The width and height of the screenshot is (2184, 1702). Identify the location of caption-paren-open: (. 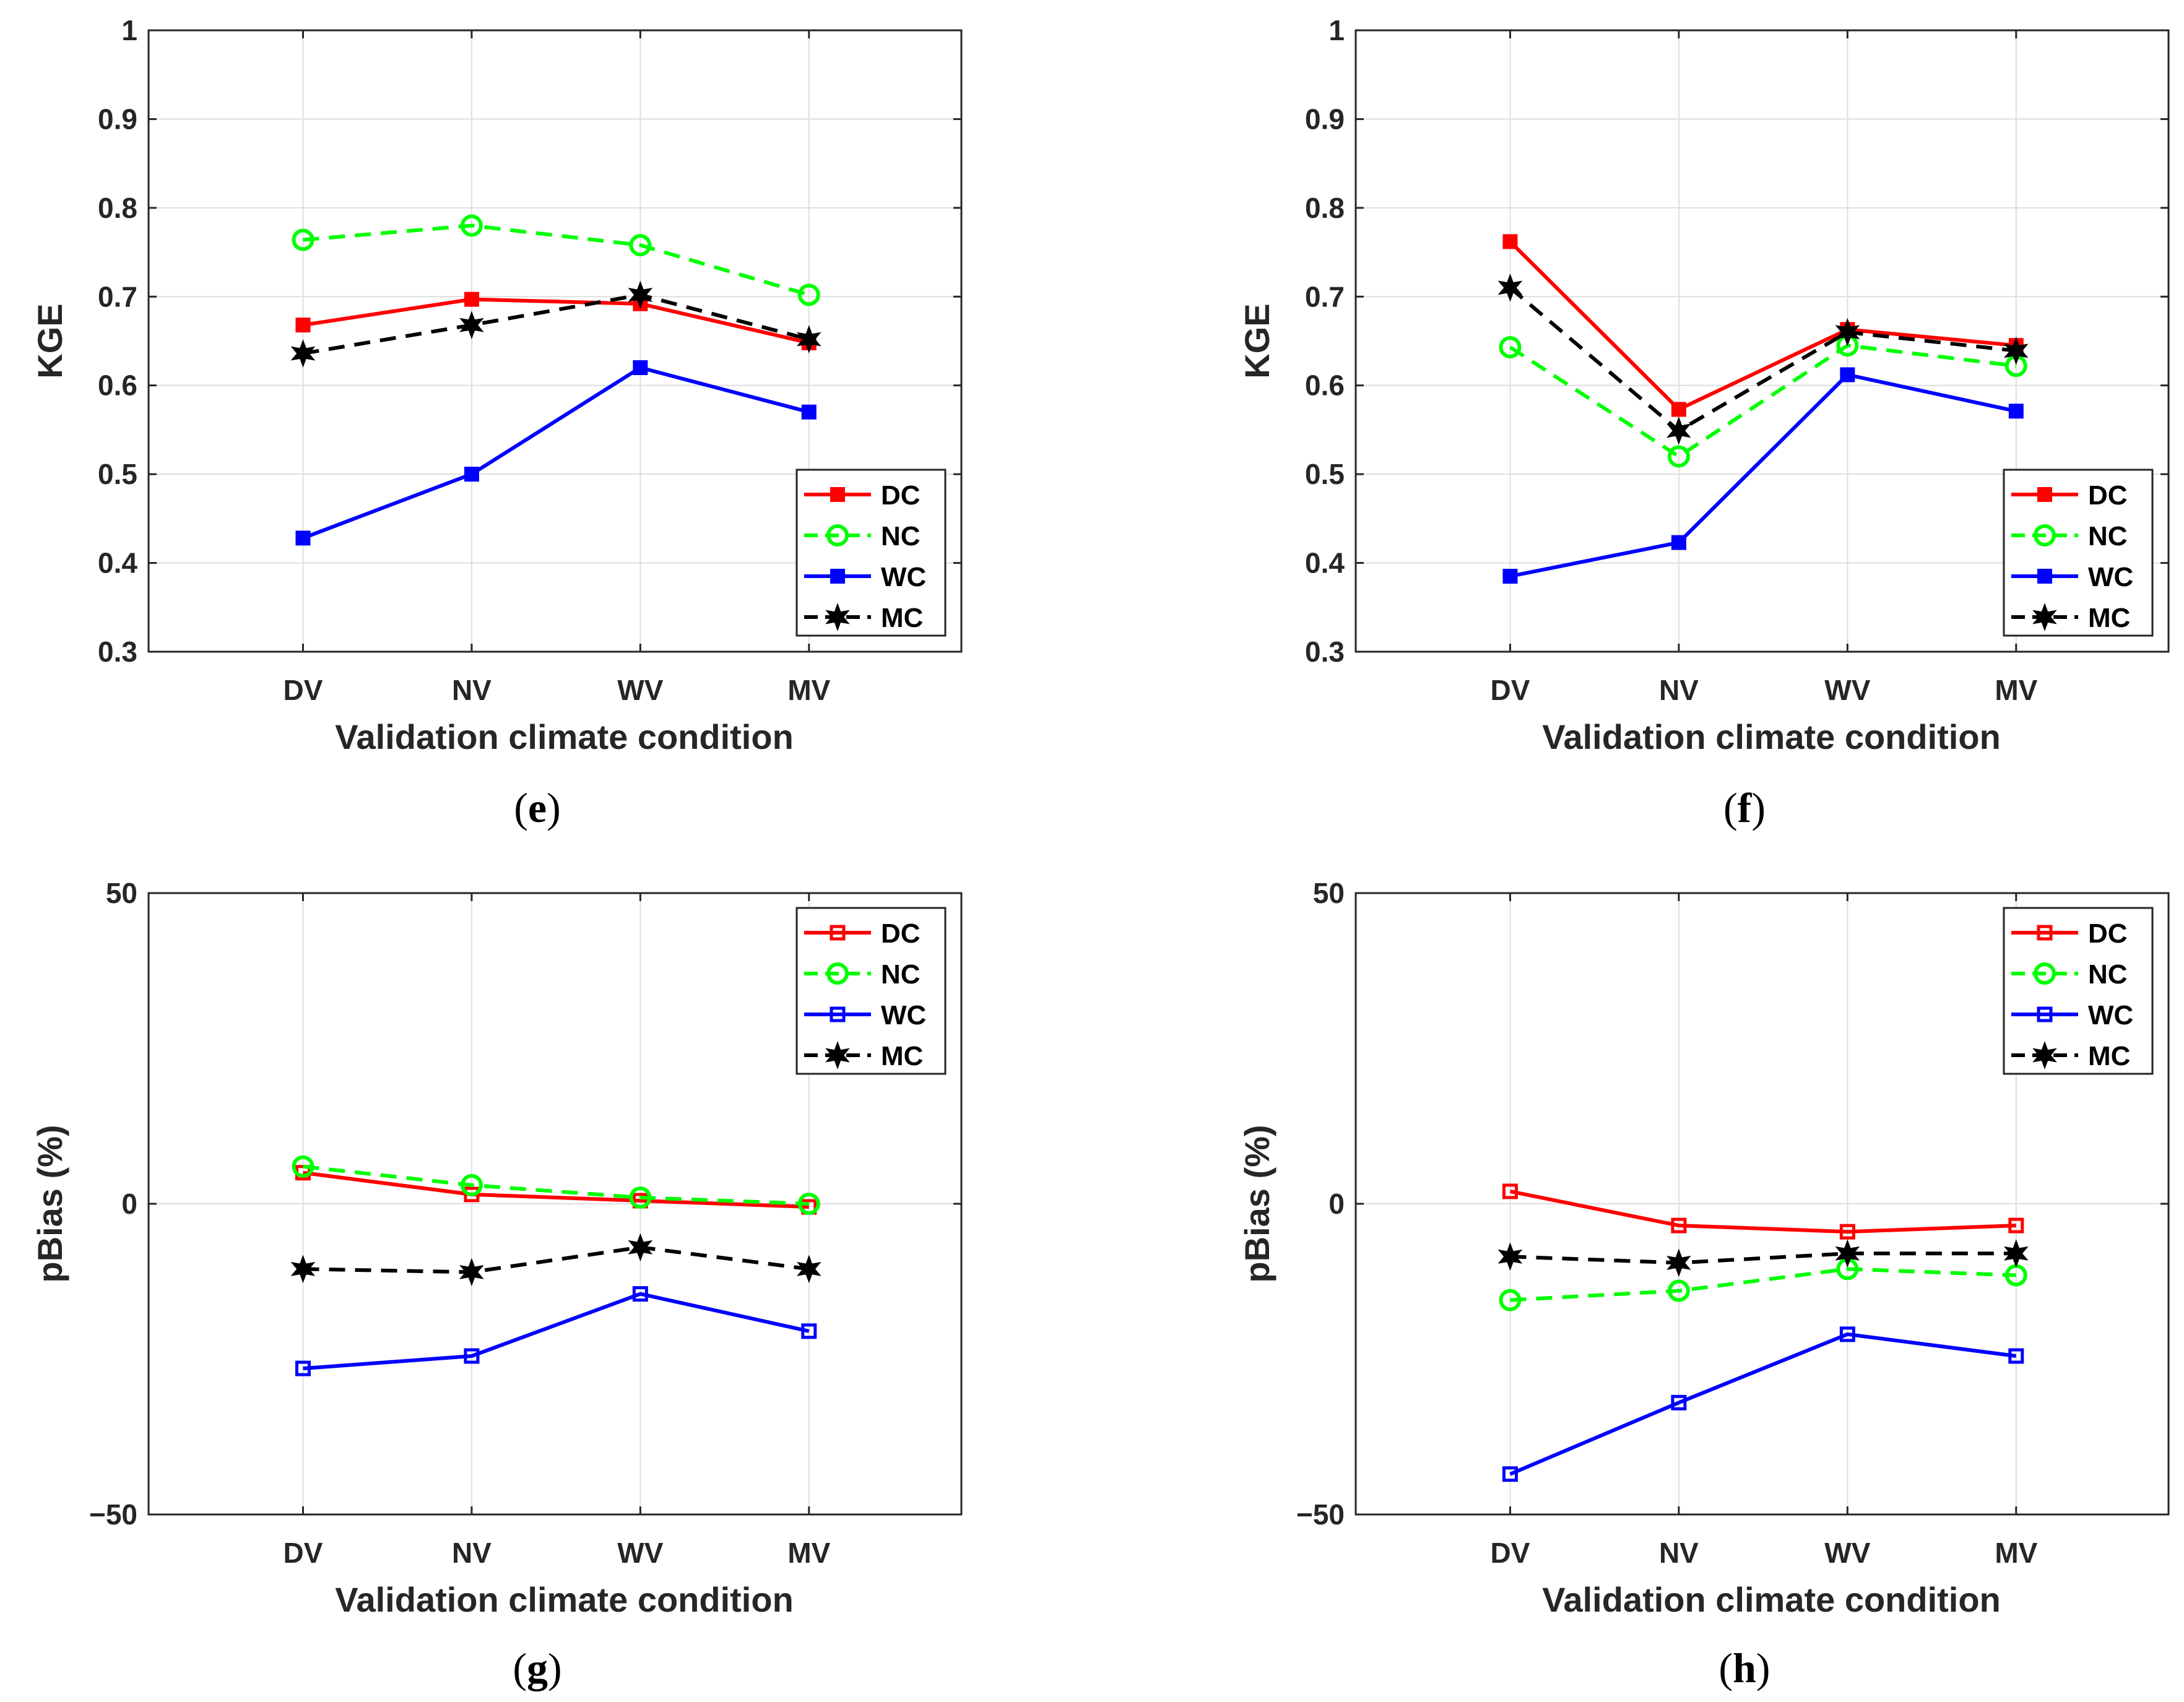
(1725, 1667).